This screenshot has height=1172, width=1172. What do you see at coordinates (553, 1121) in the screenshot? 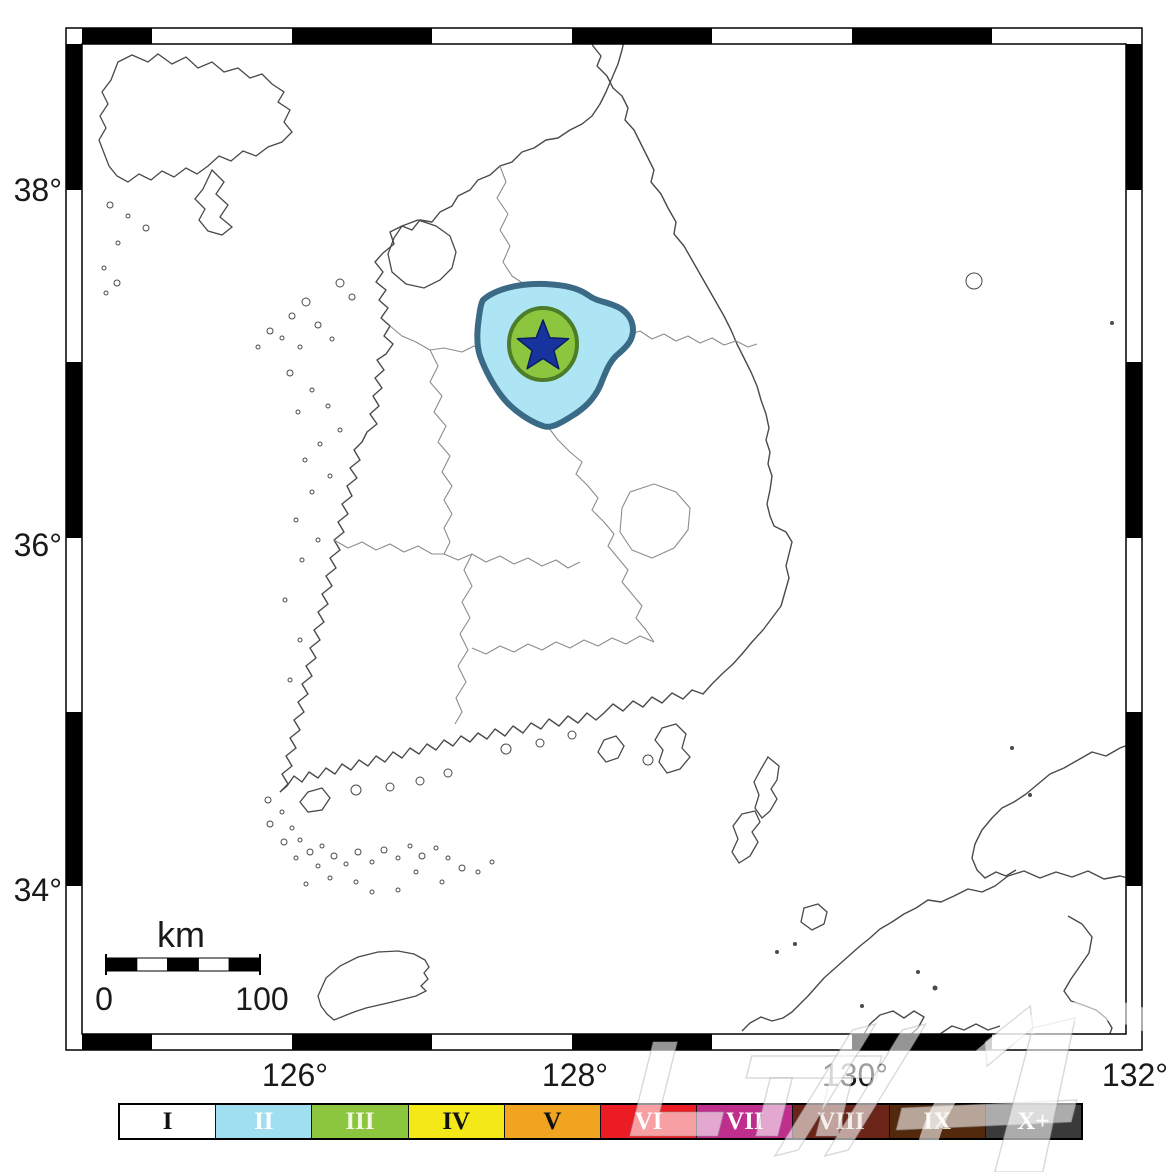
I see `legend-cell-V: V` at bounding box center [553, 1121].